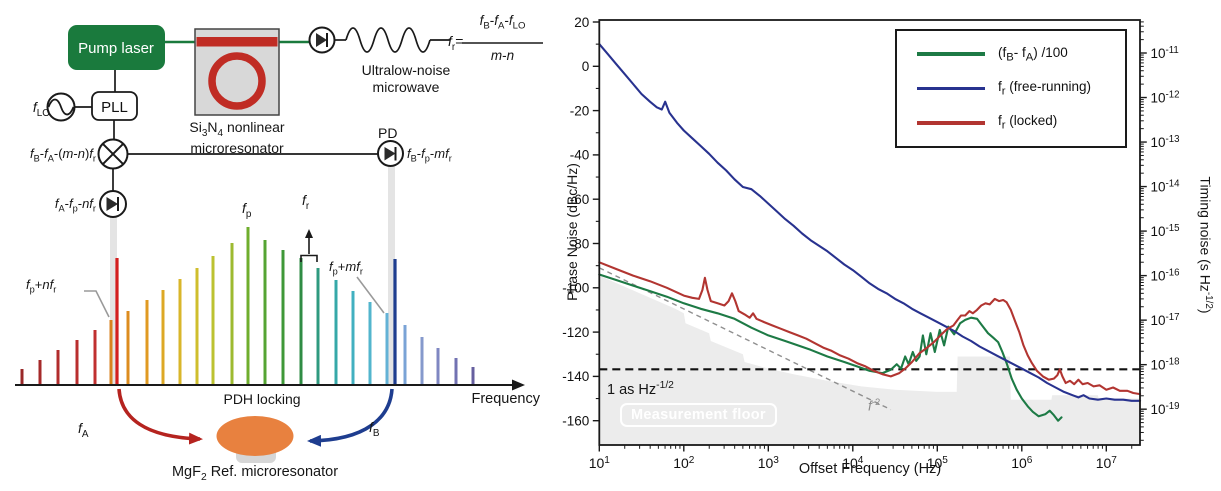  What do you see at coordinates (698, 415) in the screenshot?
I see `measurement-floor-badge: Measurement floor` at bounding box center [698, 415].